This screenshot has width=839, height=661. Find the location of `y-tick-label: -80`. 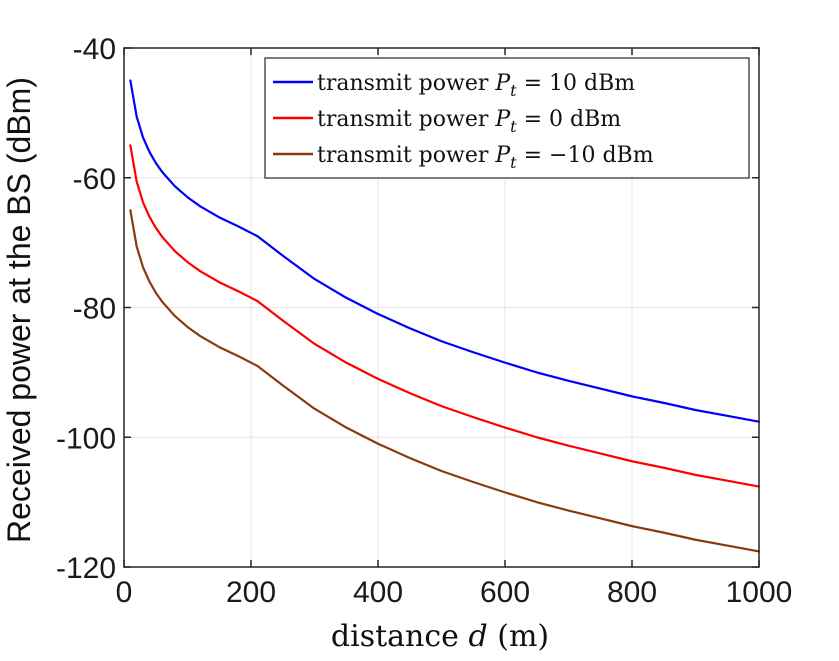

y-tick-label: -80 is located at coordinates (94, 309).